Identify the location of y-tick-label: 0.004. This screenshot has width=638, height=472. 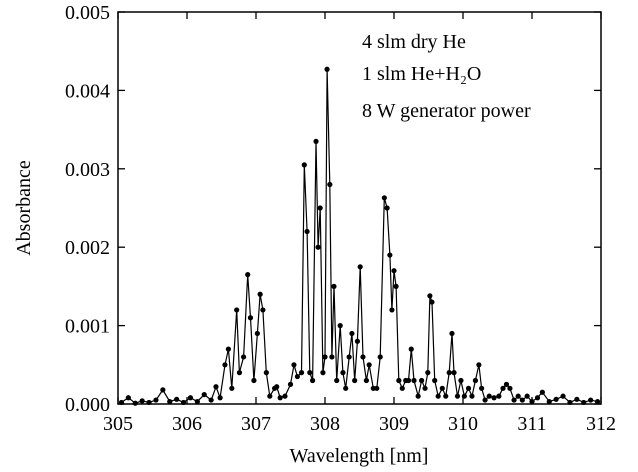
(87, 91).